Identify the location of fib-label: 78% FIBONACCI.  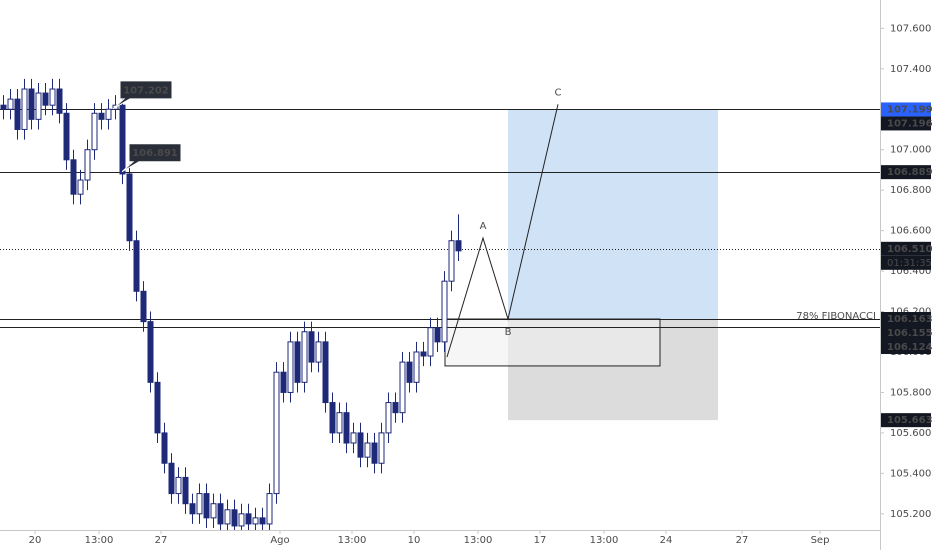
(836, 316).